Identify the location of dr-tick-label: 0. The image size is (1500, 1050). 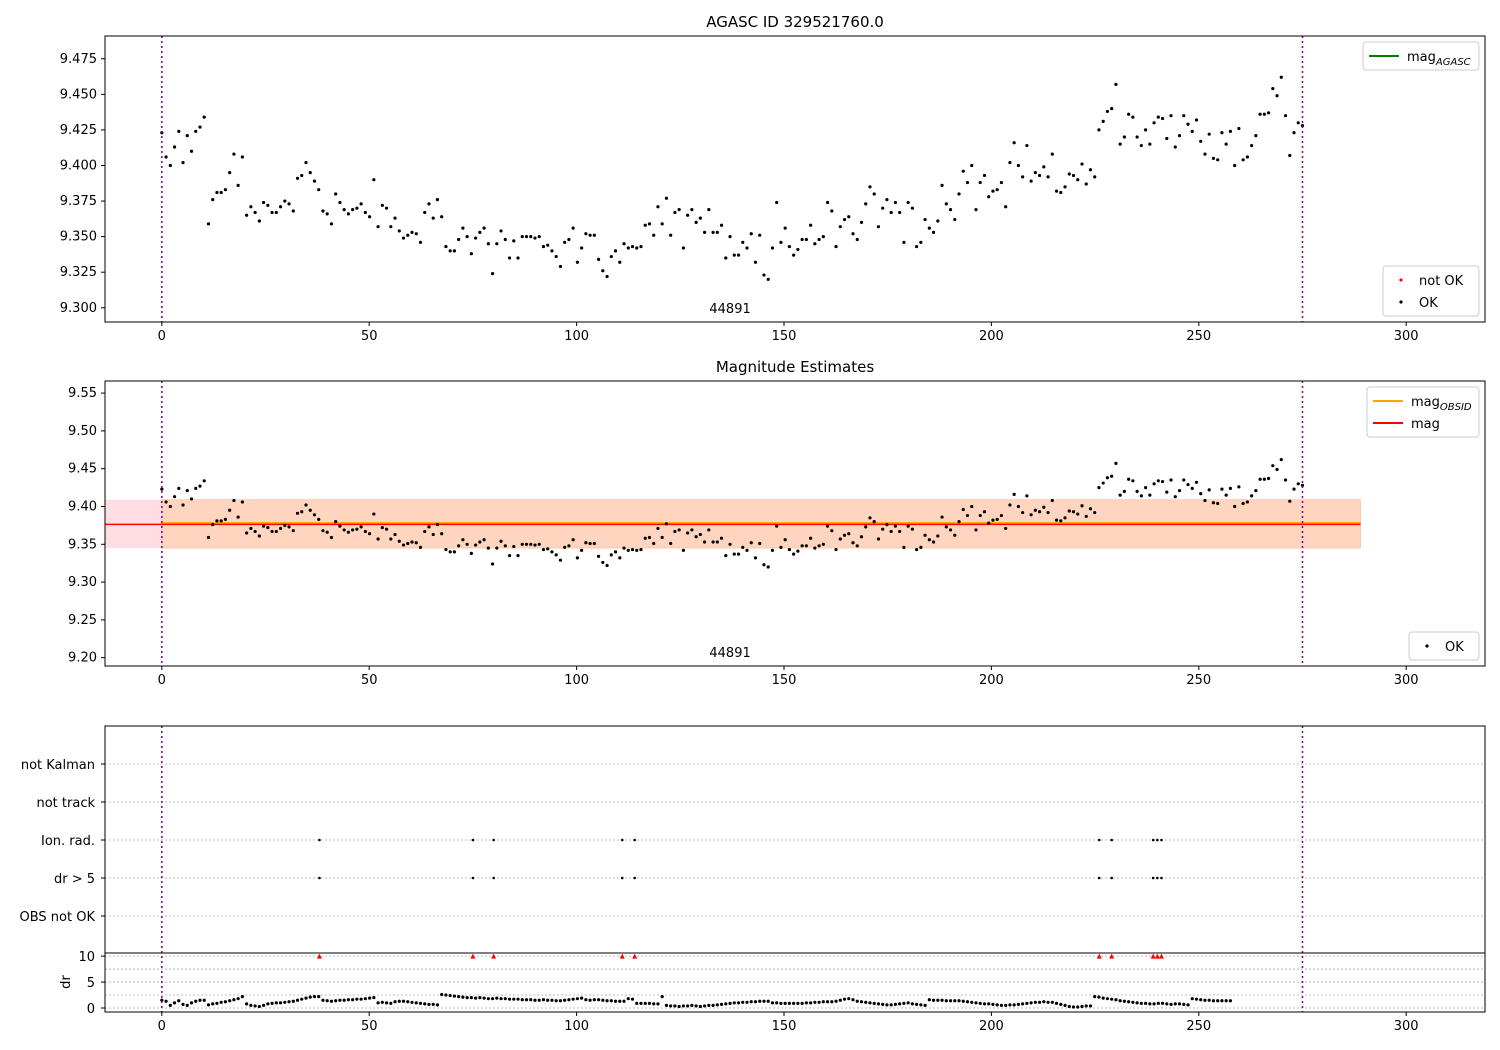
(91, 1009).